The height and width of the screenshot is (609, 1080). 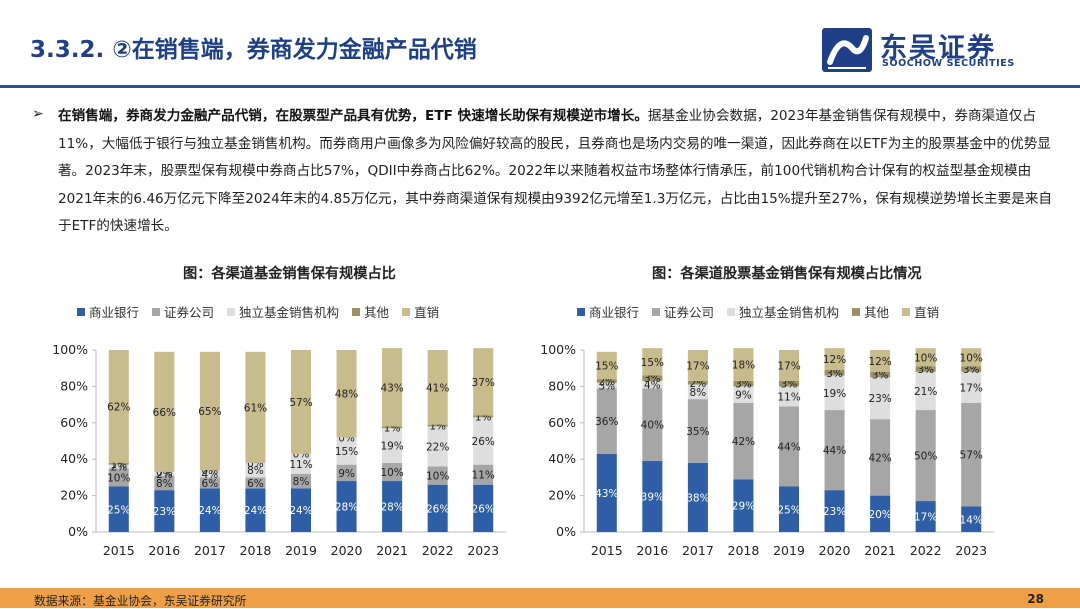 I want to click on x-tick-label: 2015, so click(x=607, y=550).